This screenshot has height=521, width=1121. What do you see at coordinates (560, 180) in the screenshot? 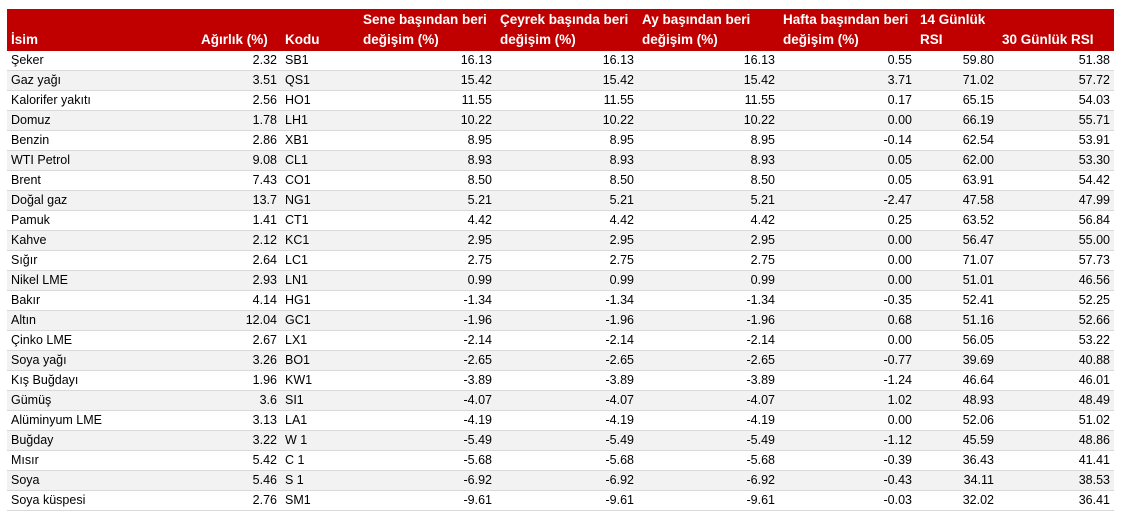
I see `table-row: Brent 7.43 CO1 8.50 8.50 8.50 0.05 63.91 54.42` at bounding box center [560, 180].